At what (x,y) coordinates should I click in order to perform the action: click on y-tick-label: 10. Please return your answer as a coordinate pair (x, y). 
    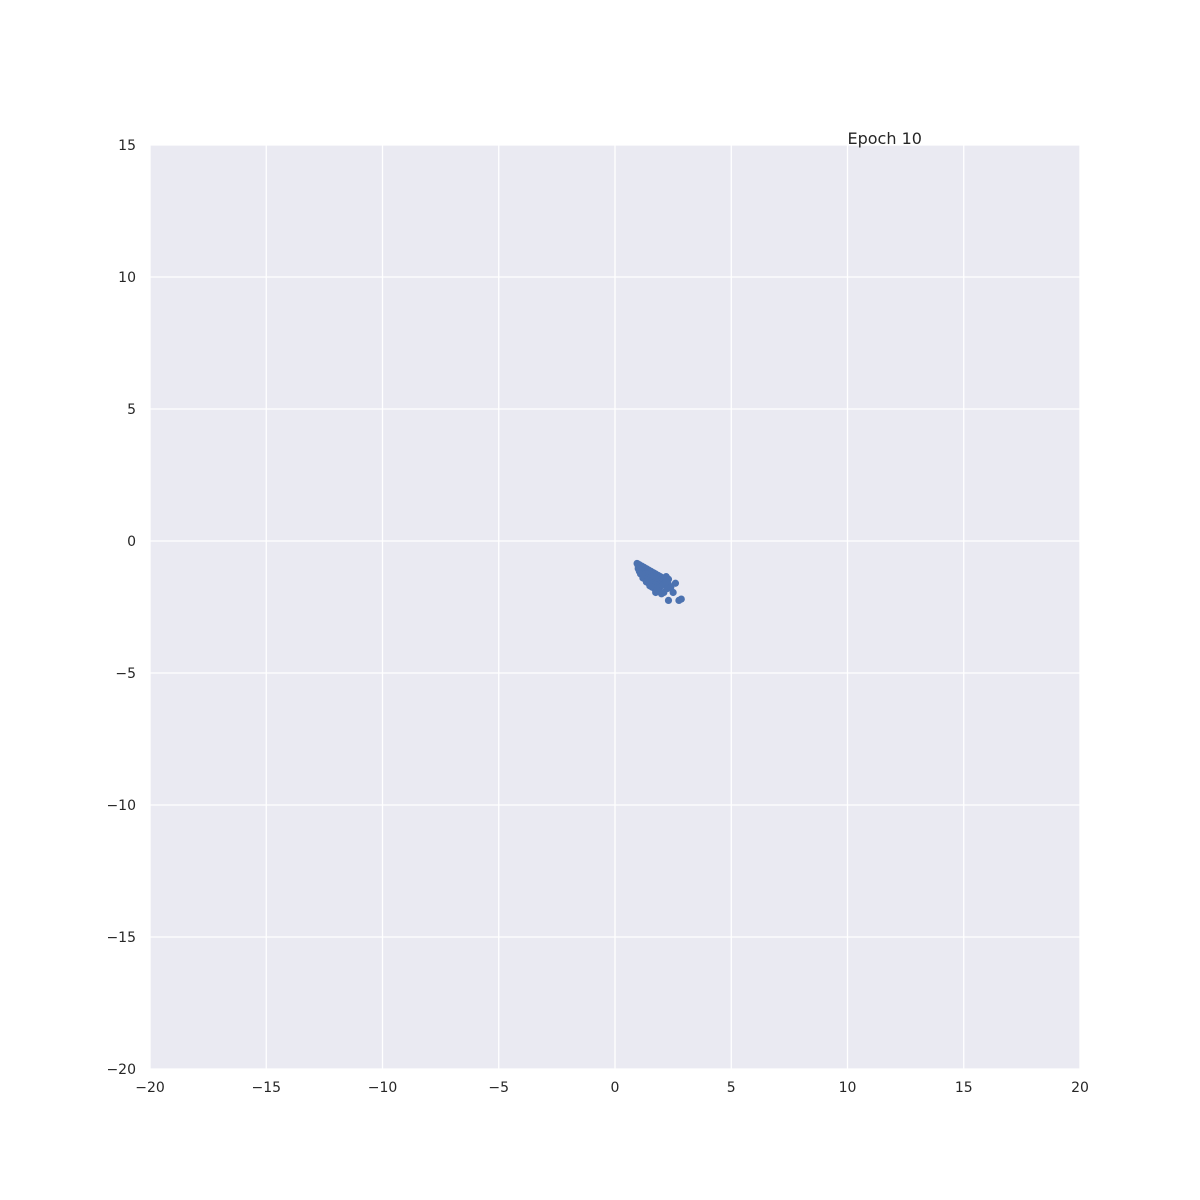
    Looking at the image, I should click on (127, 278).